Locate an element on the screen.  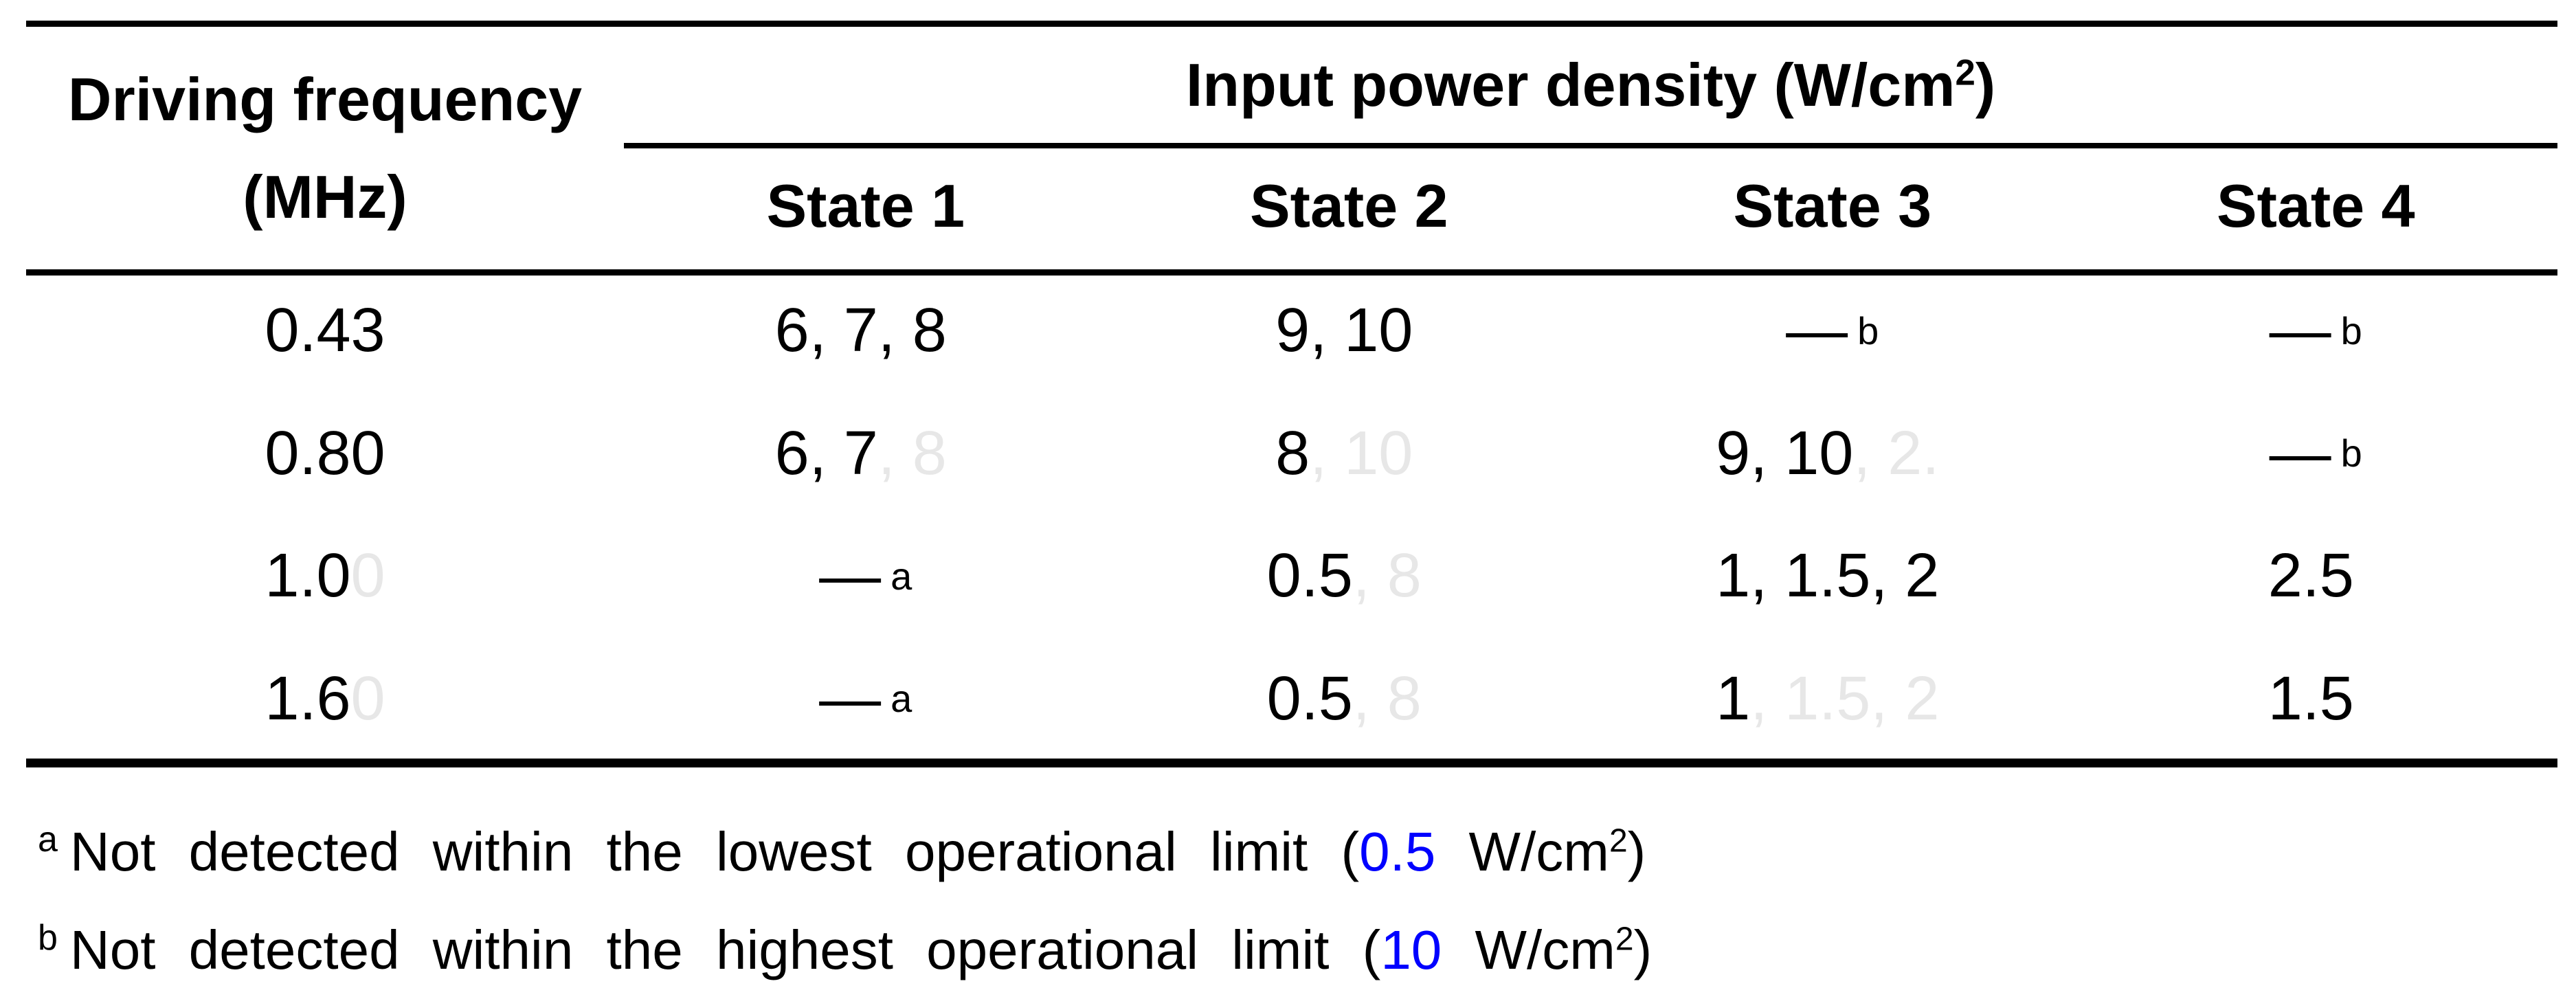
cell-row3-state3: 1, 1.5, 2 is located at coordinates (1832, 576).